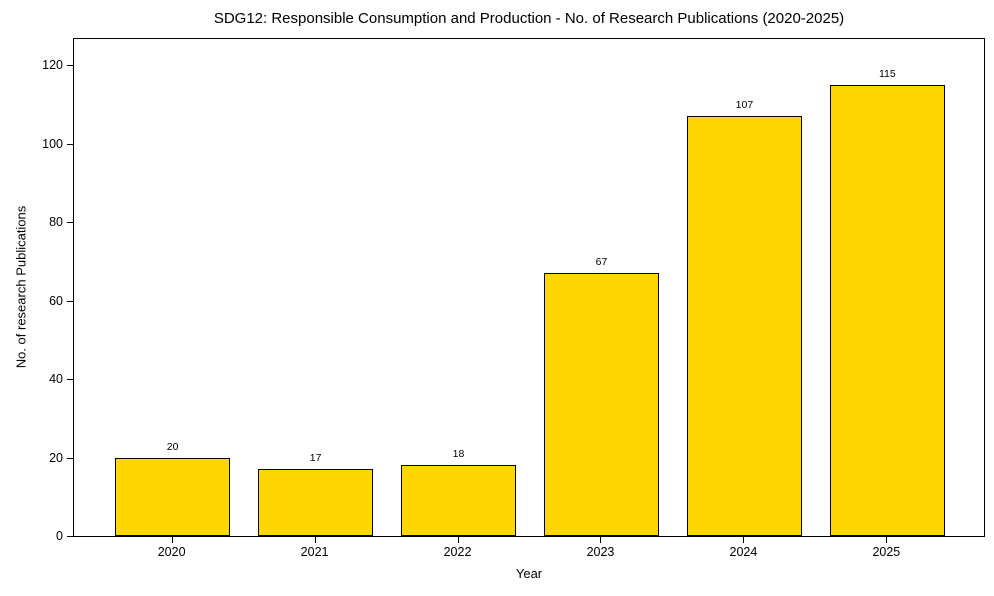 The image size is (994, 596). What do you see at coordinates (56, 222) in the screenshot?
I see `y-tick-label-80: 80` at bounding box center [56, 222].